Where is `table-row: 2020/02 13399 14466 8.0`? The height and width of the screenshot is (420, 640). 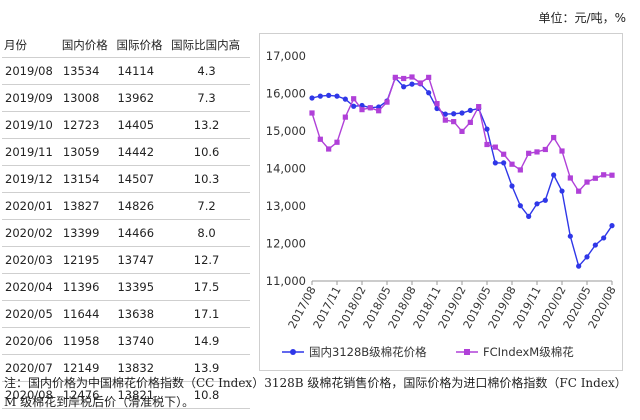
table-row: 2020/02 13399 14466 8.0 is located at coordinates (126, 233).